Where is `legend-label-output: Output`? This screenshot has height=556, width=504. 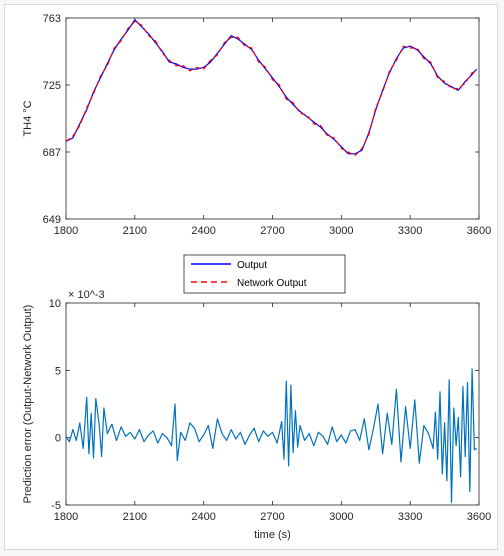 legend-label-output: Output is located at coordinates (252, 265).